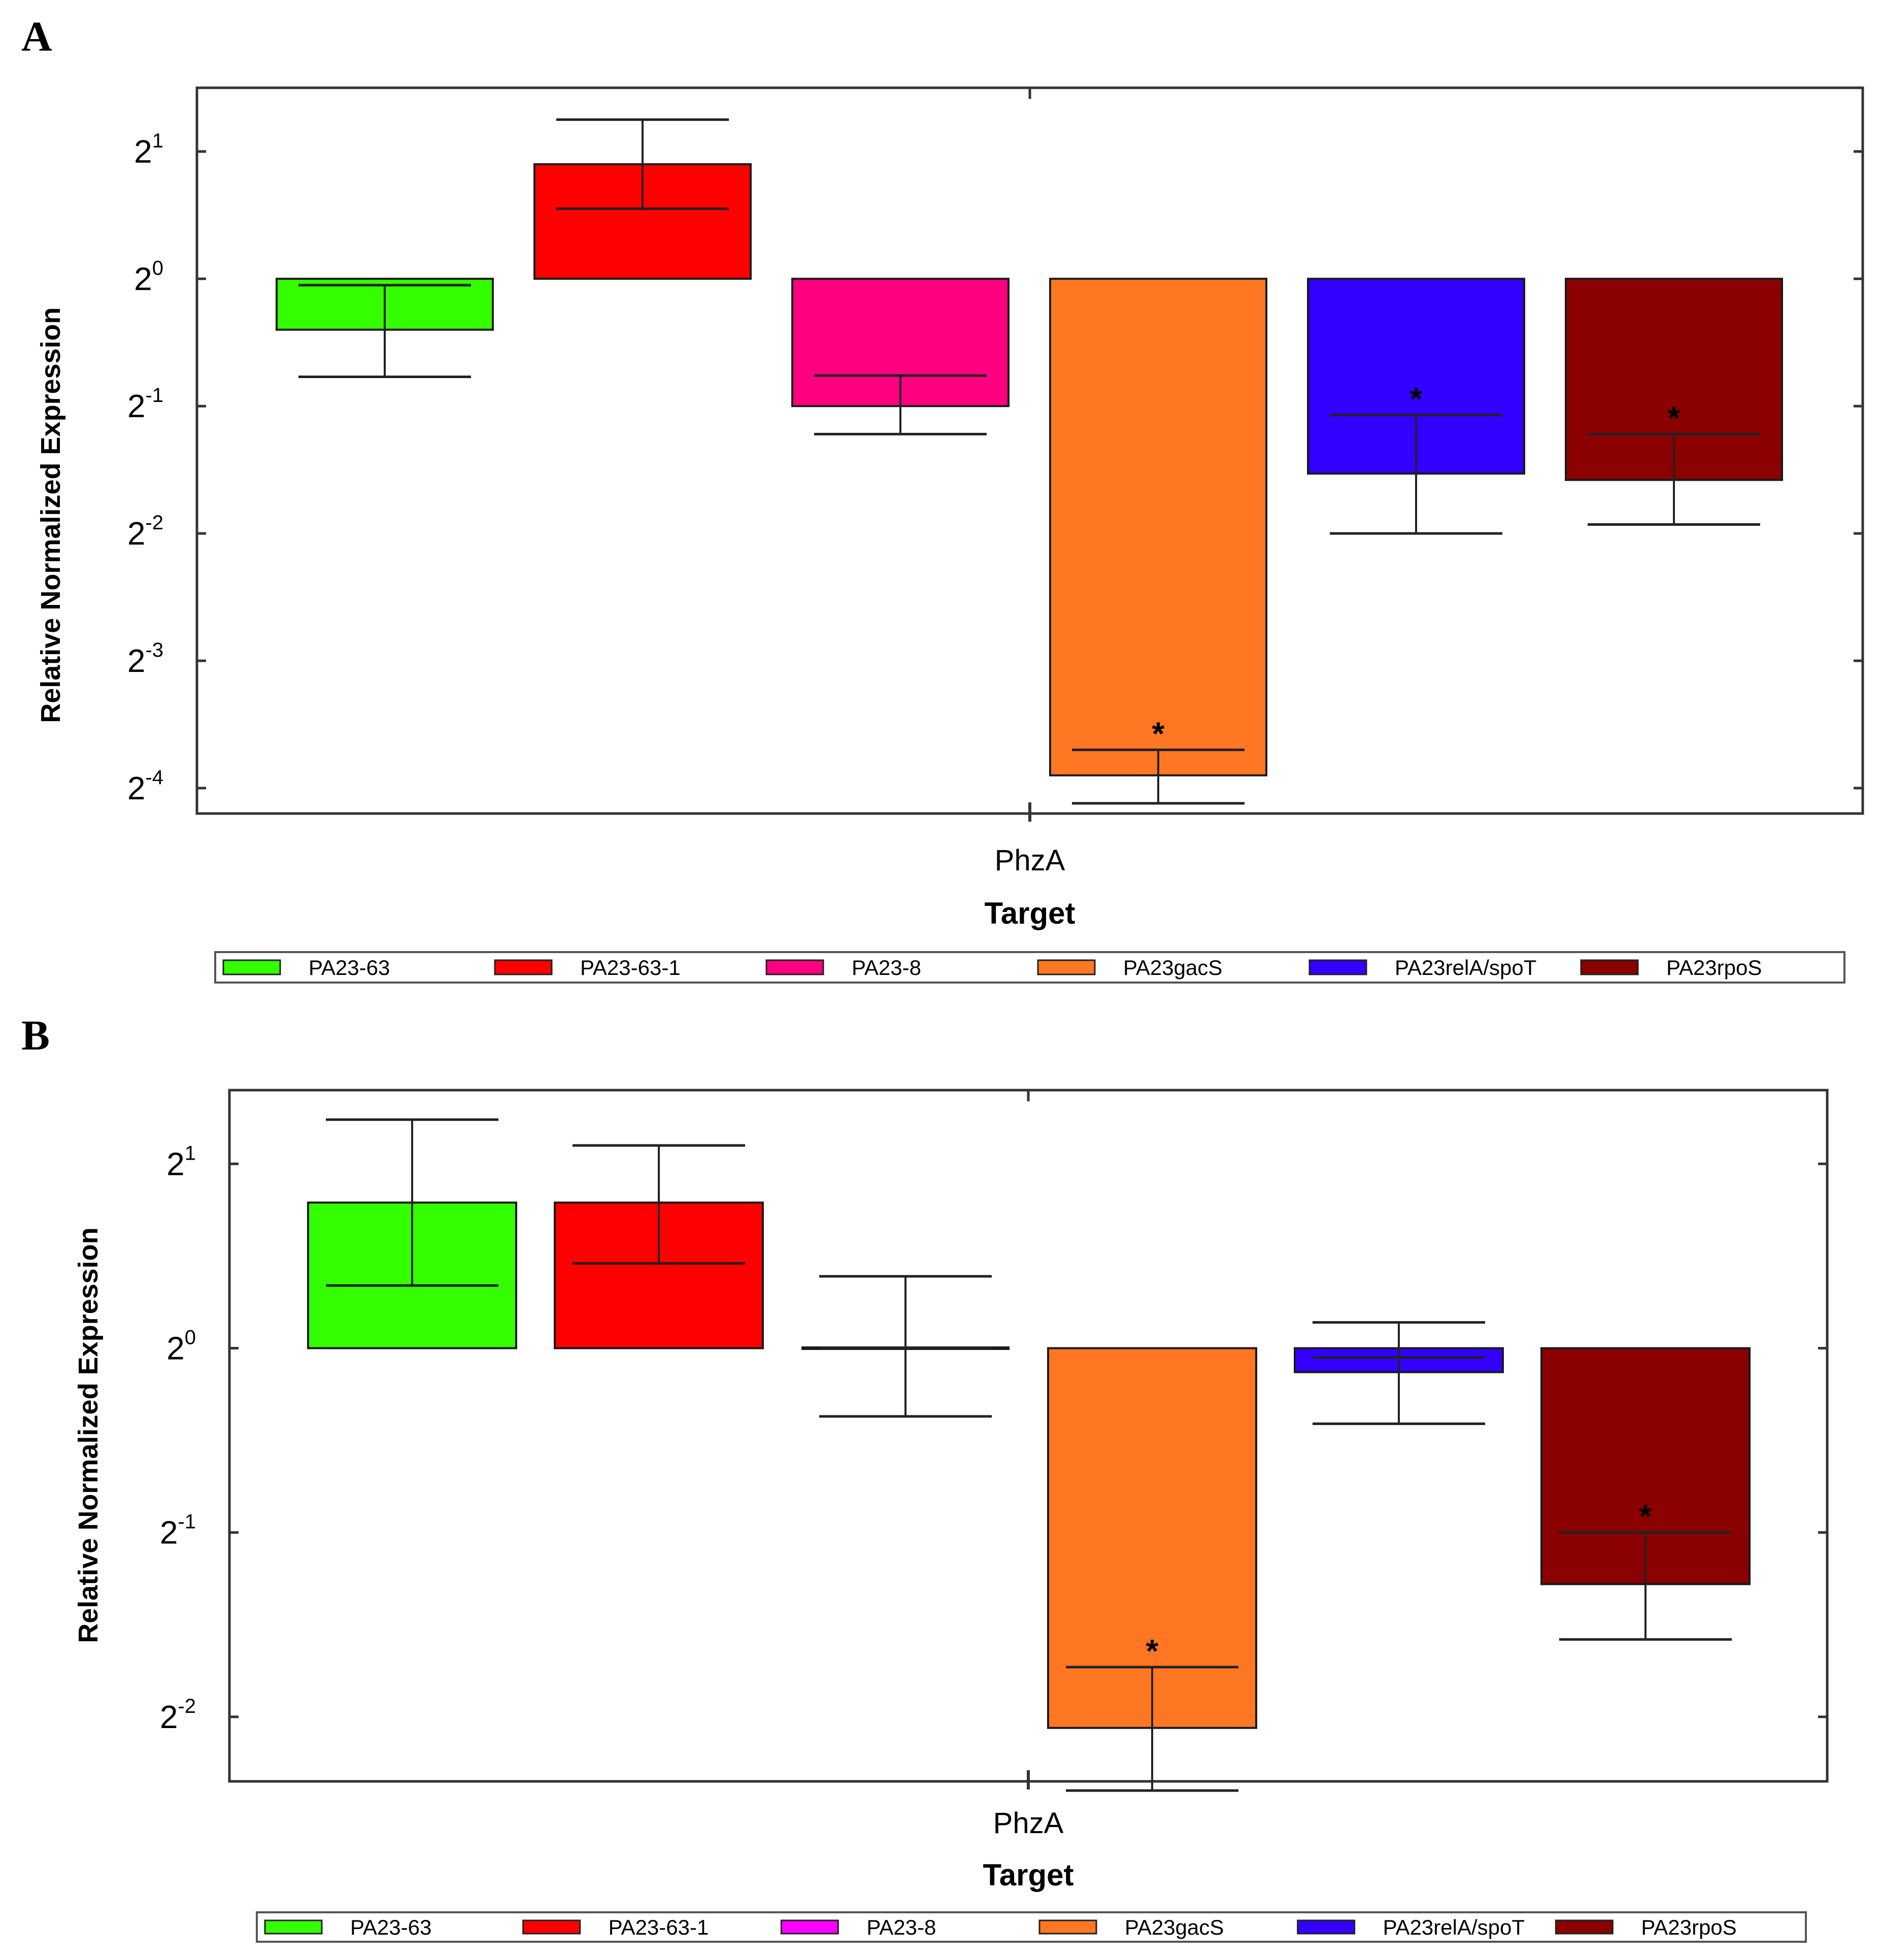 This screenshot has height=1960, width=1881. What do you see at coordinates (36, 36) in the screenshot?
I see `panel-letter-a: A` at bounding box center [36, 36].